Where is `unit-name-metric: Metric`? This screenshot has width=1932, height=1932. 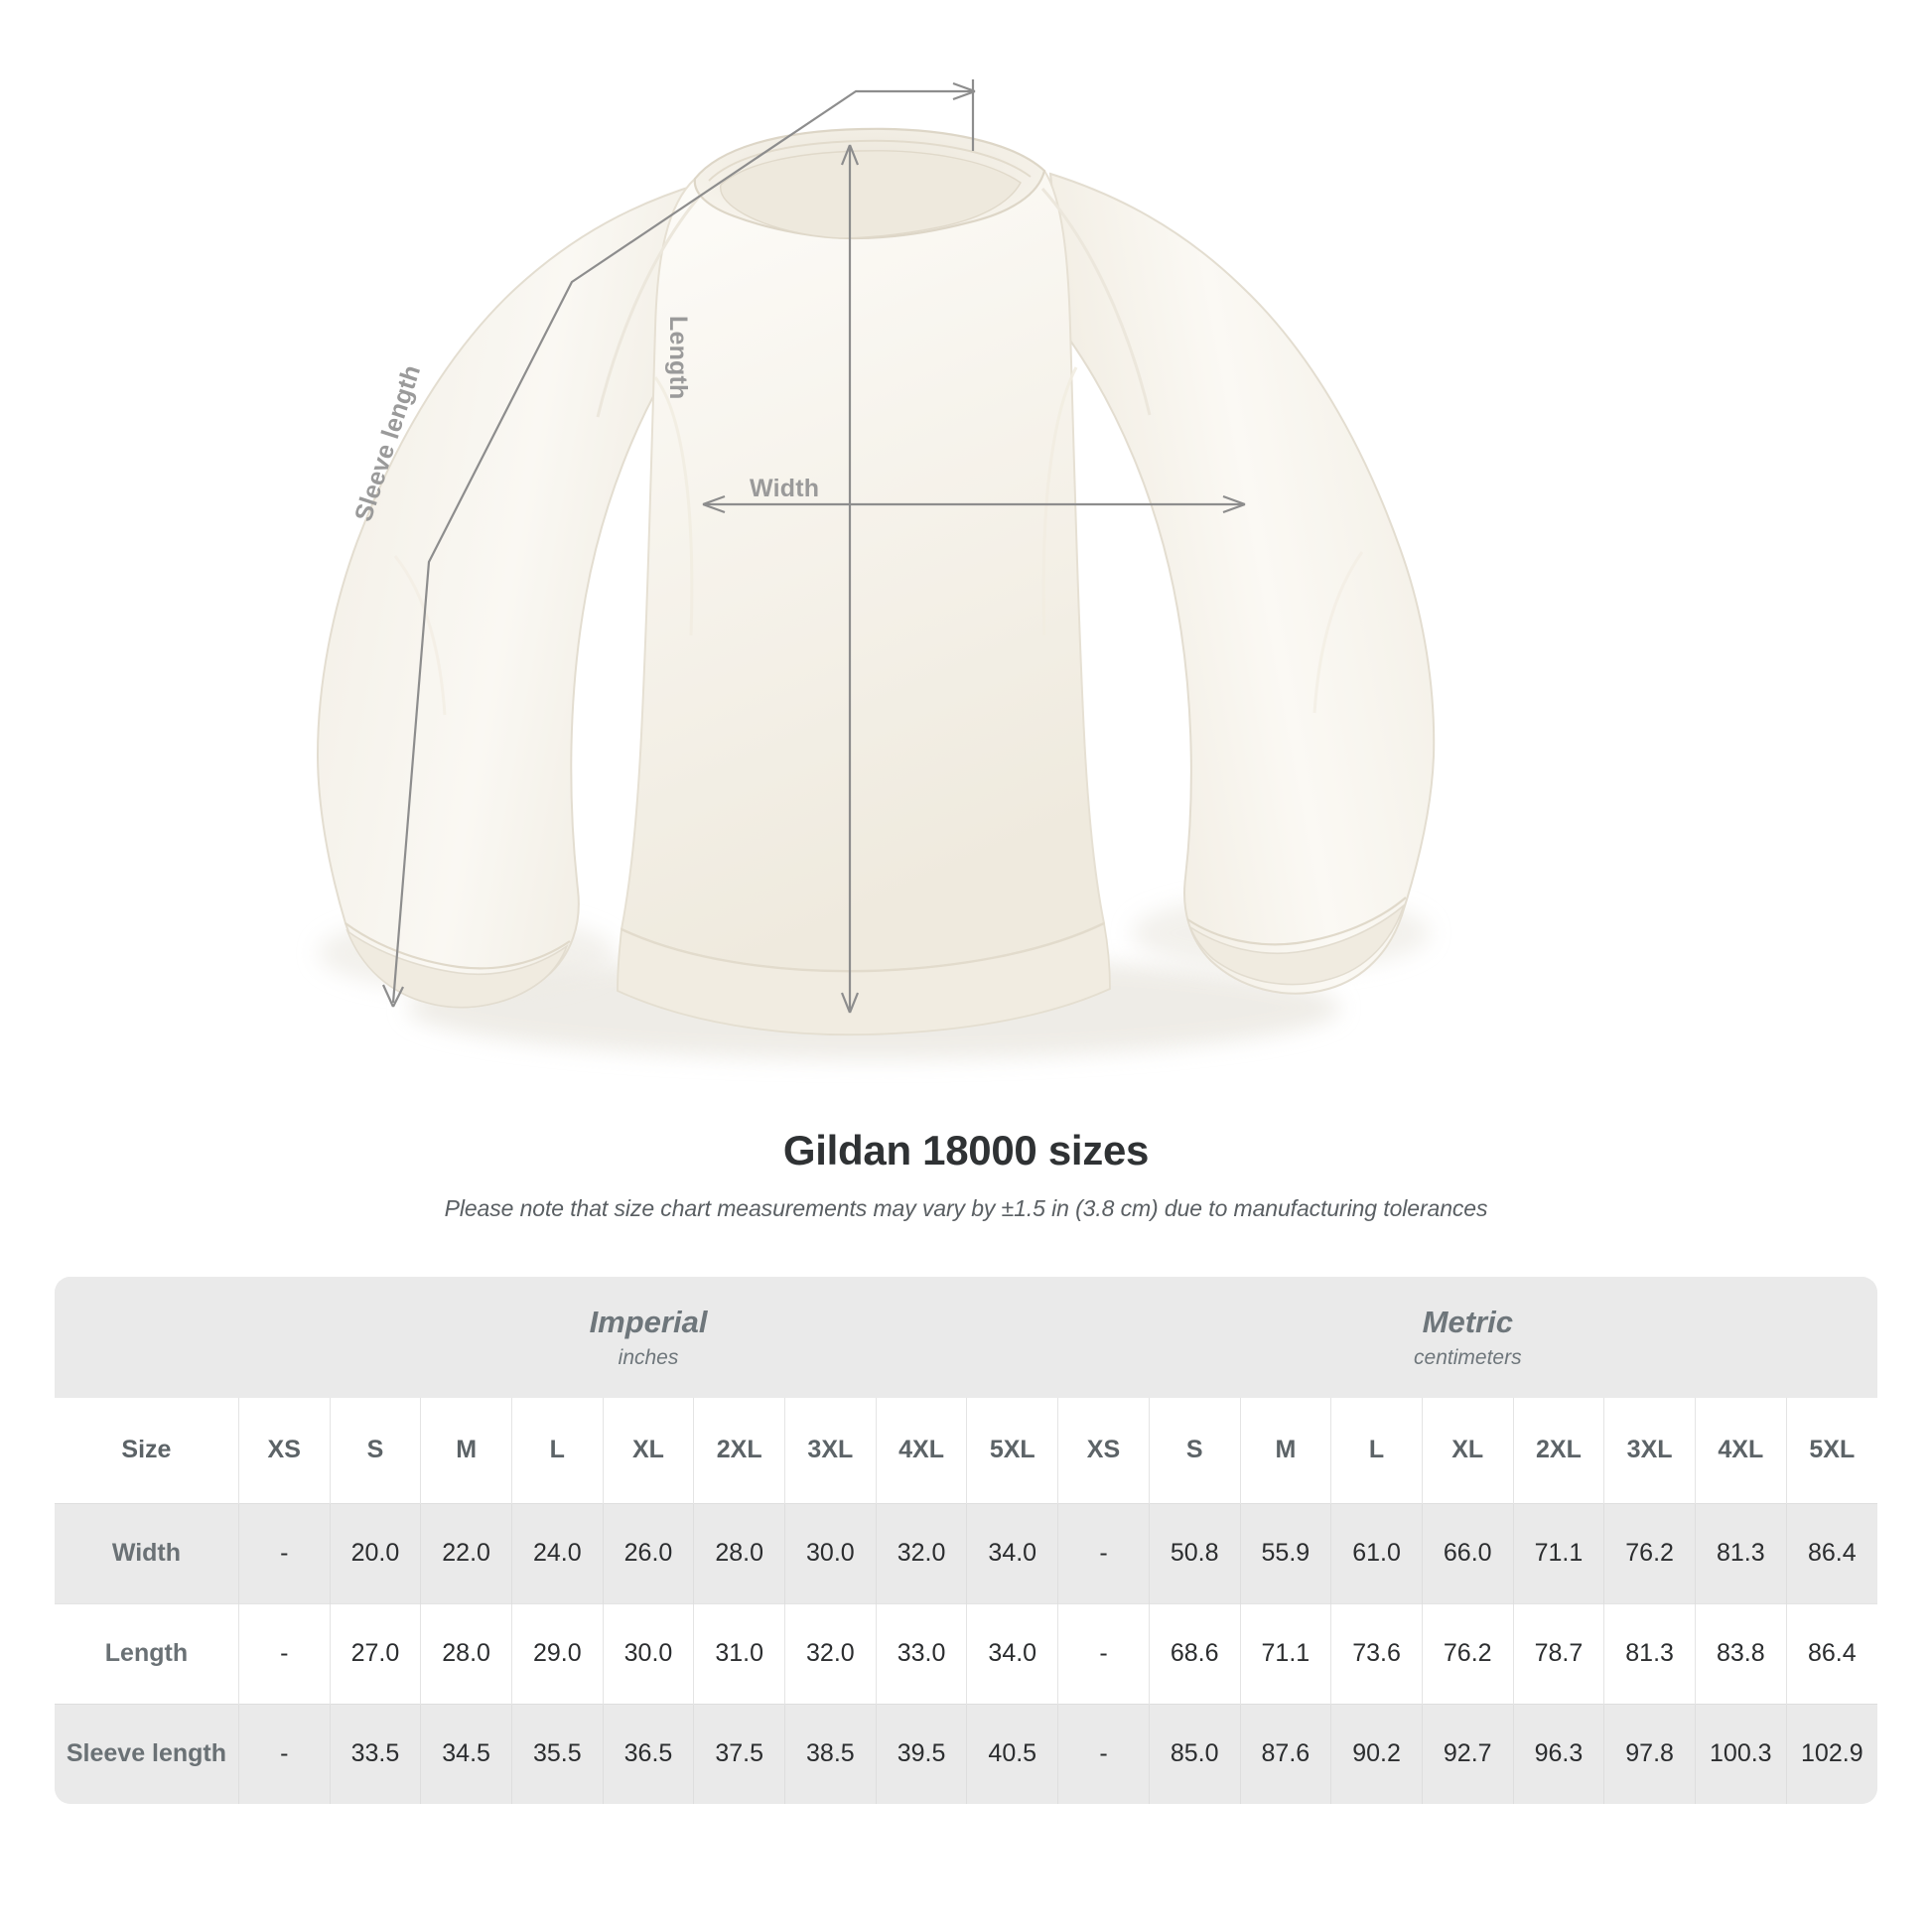 unit-name-metric: Metric is located at coordinates (1467, 1323).